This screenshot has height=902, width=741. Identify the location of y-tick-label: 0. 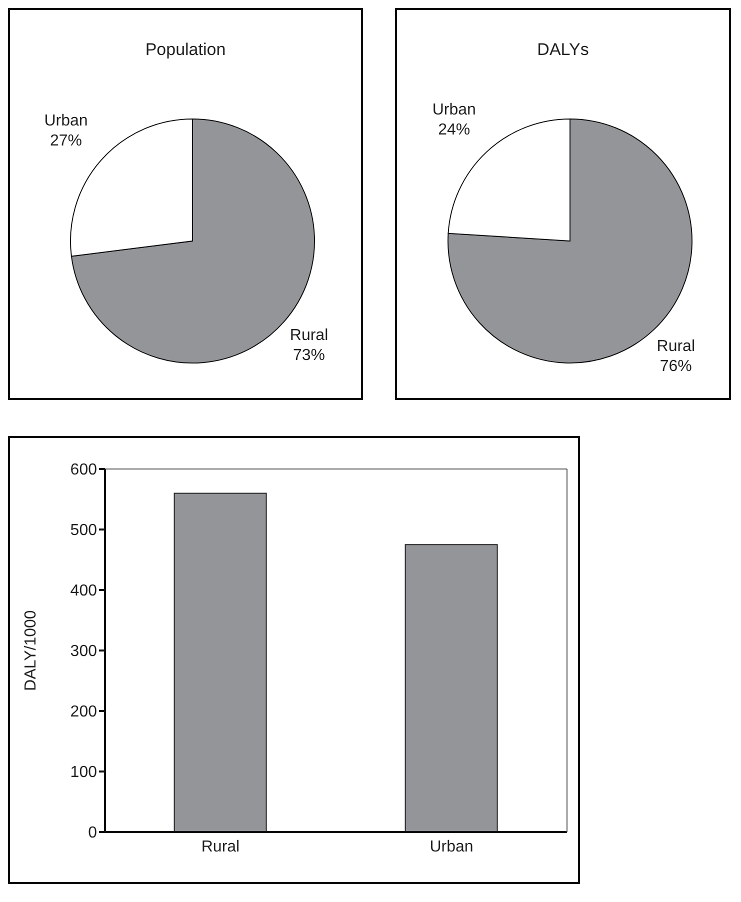
(93, 833).